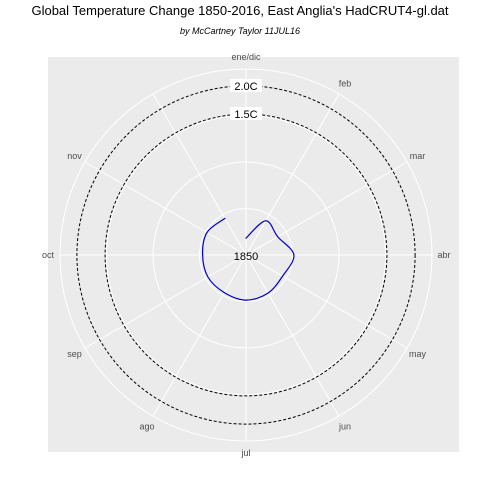 This screenshot has width=480, height=480. Describe the element at coordinates (344, 426) in the screenshot. I see `month-label: jun` at that location.